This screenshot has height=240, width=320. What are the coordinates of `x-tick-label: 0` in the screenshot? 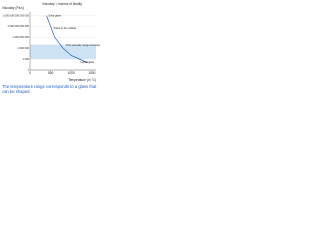 It's located at (30, 73).